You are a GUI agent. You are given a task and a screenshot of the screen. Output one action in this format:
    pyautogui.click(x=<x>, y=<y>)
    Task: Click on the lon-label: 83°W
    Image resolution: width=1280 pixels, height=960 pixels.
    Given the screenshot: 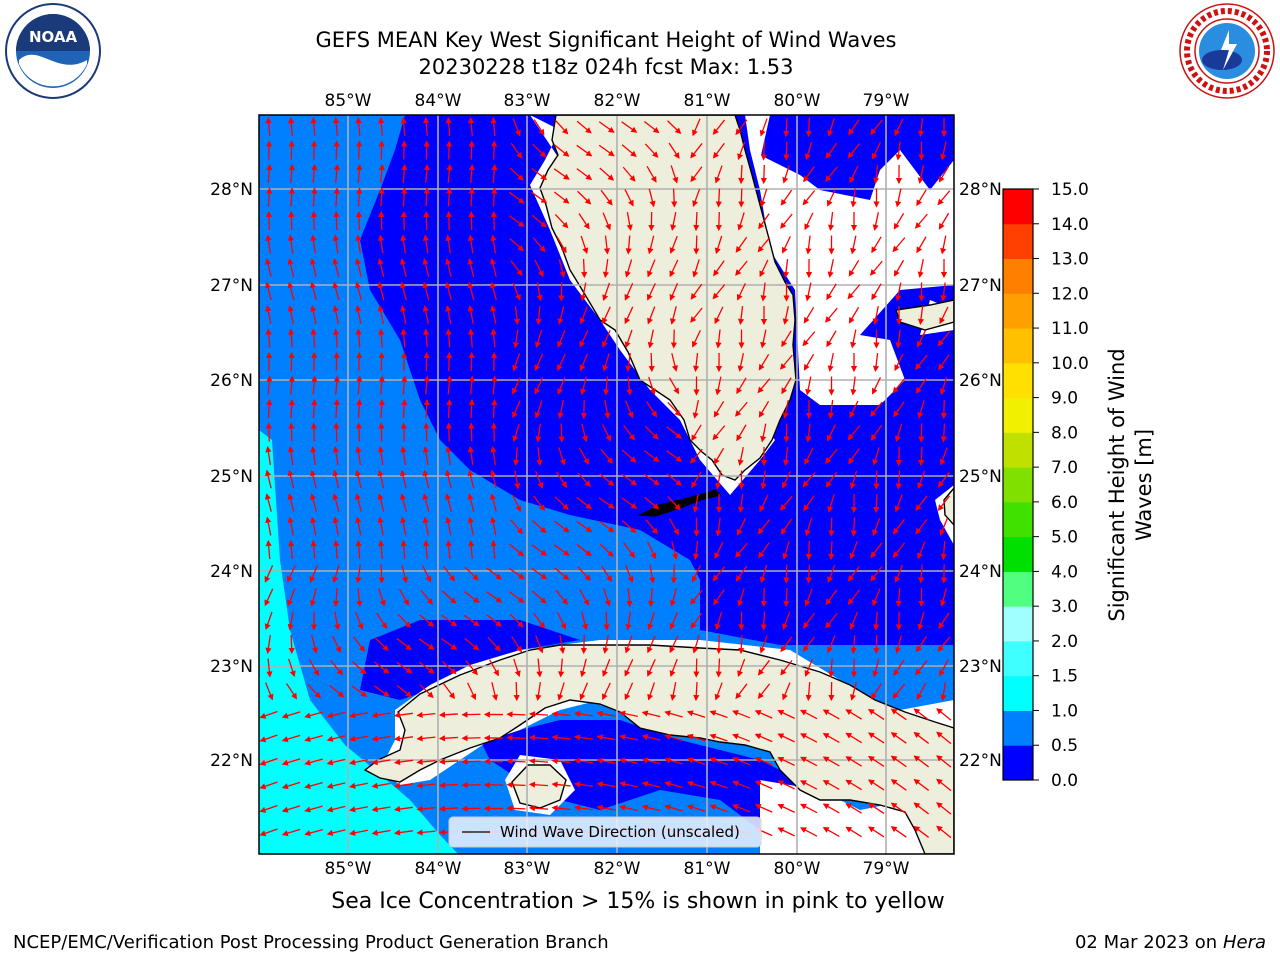 What is the action you would take?
    pyautogui.click(x=527, y=869)
    